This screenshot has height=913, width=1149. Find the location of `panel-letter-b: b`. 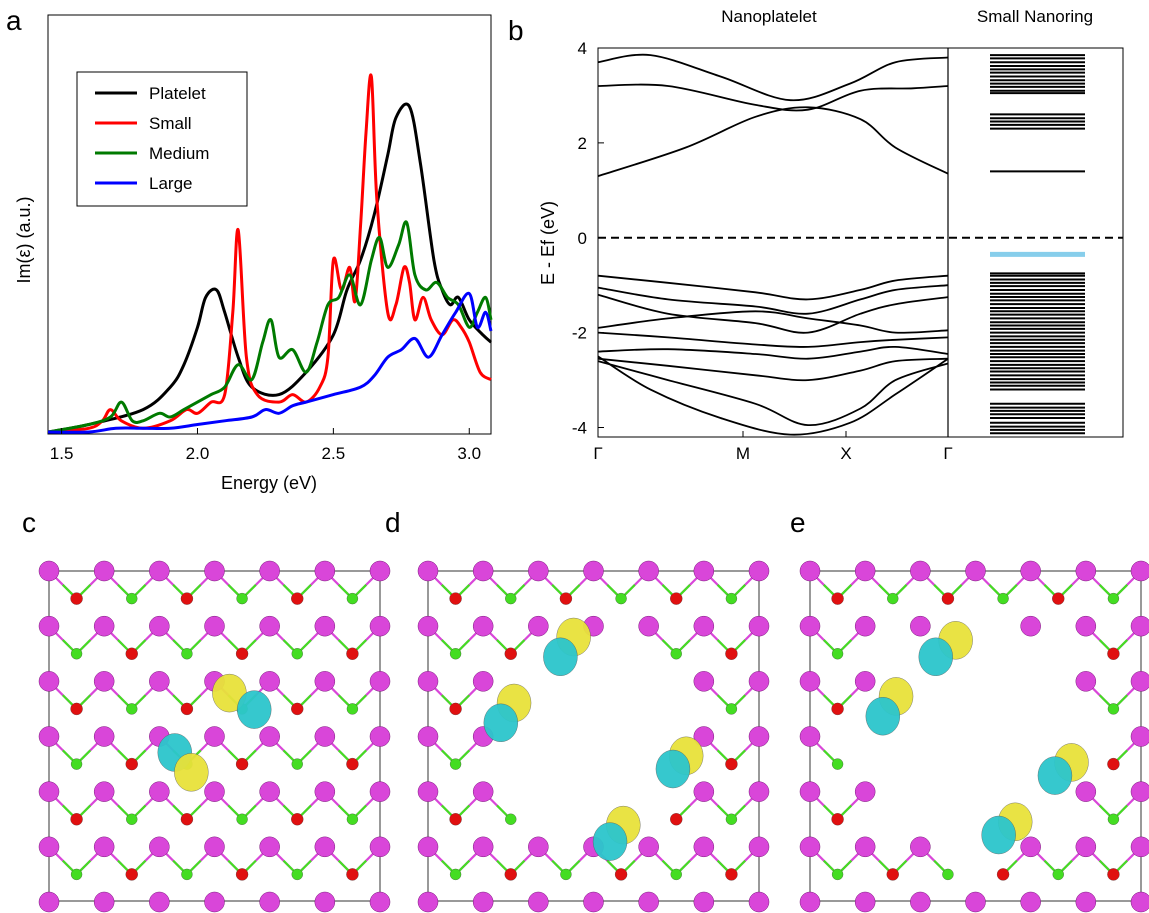

panel-letter-b: b is located at coordinates (516, 30).